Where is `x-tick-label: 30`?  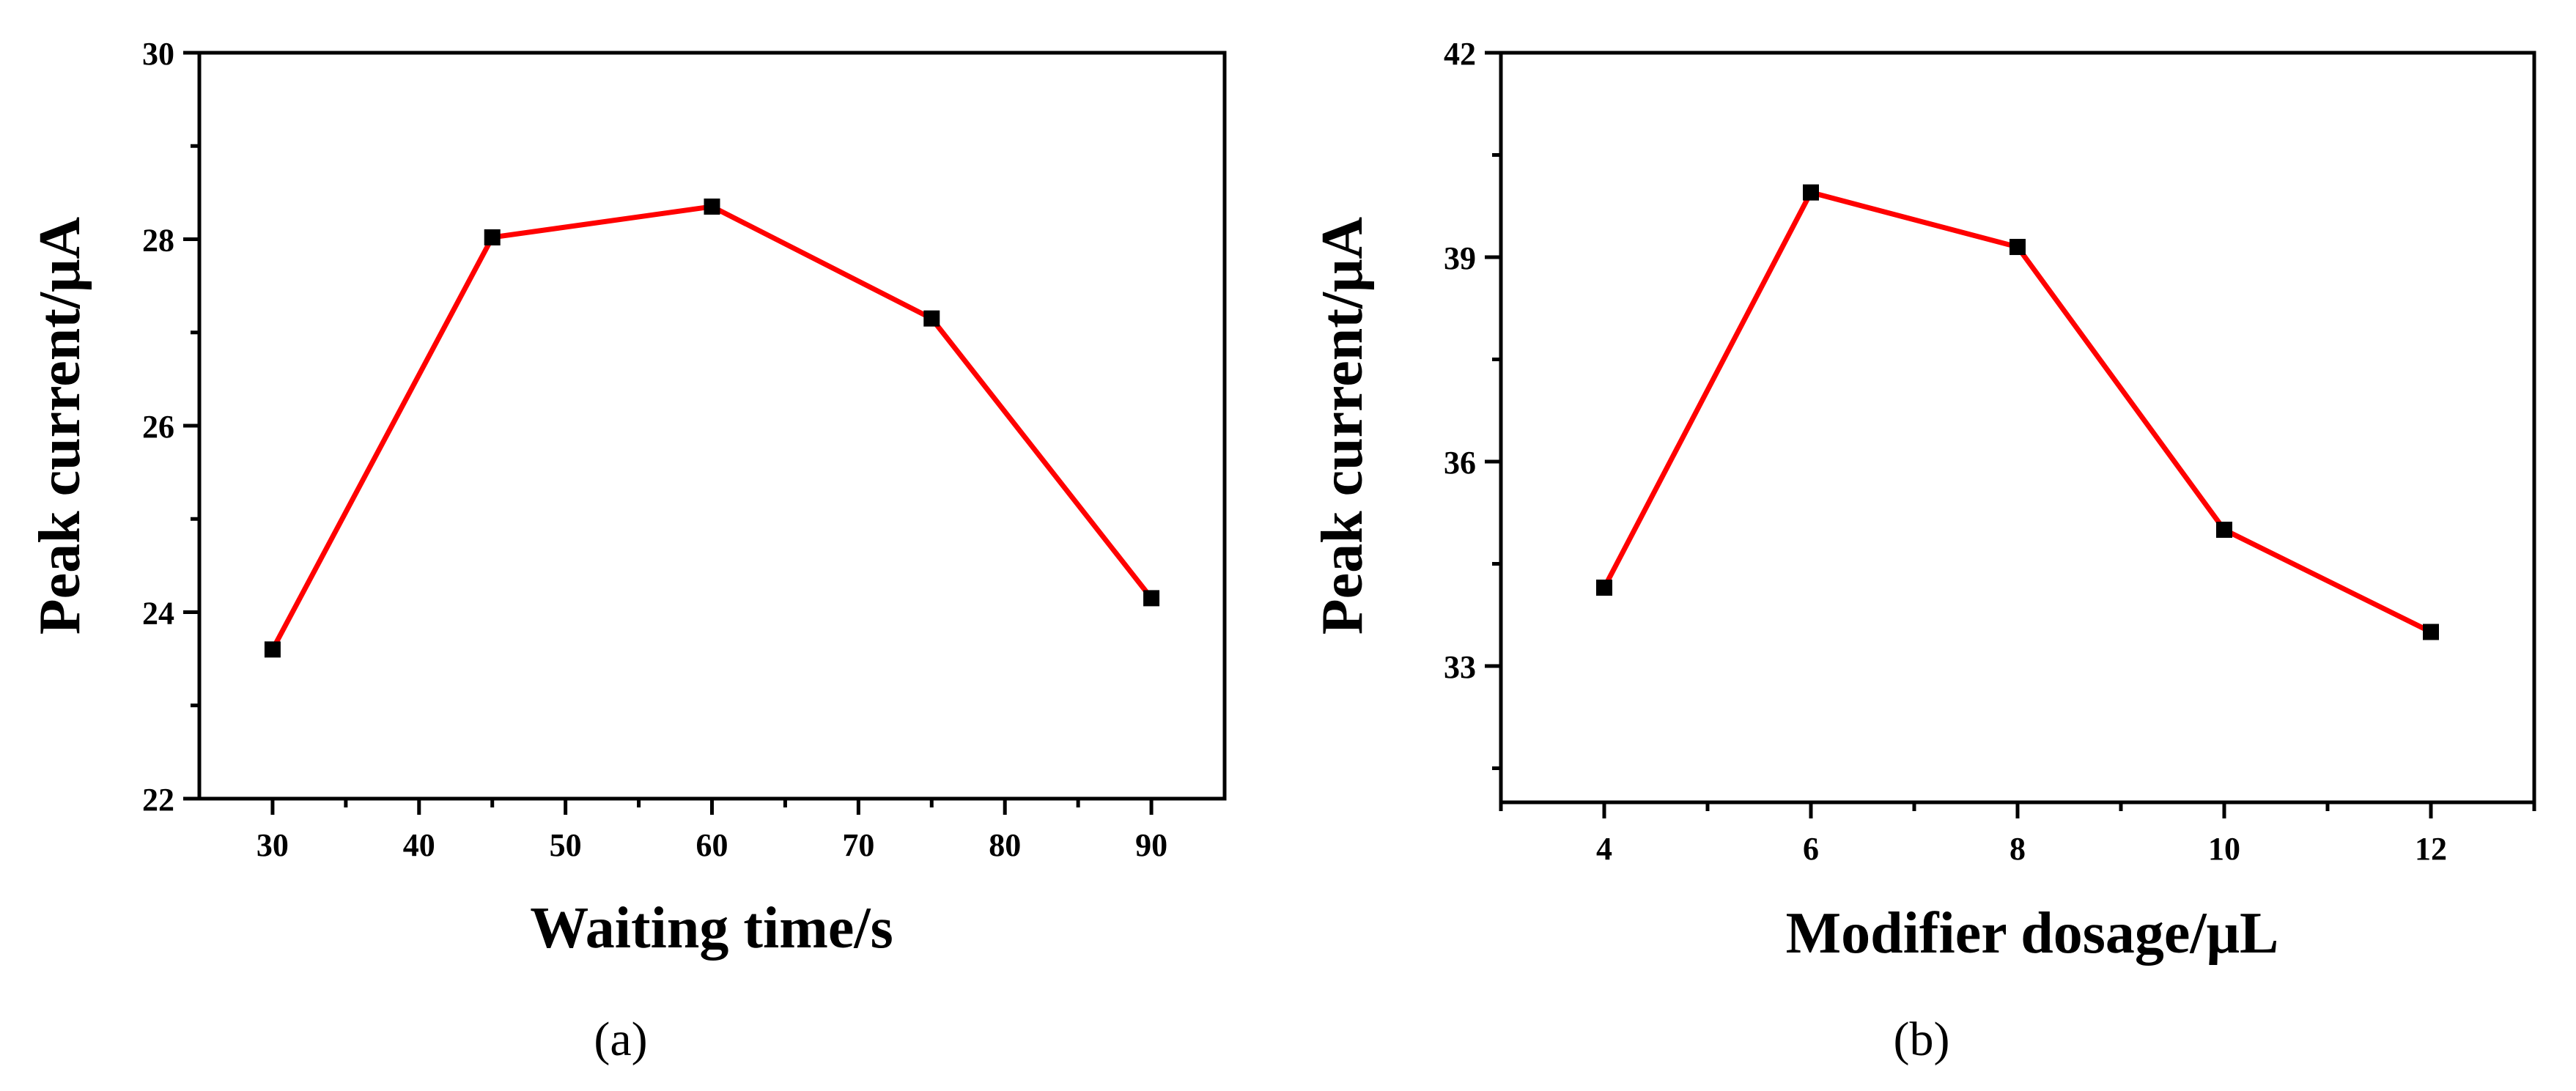 x-tick-label: 30 is located at coordinates (273, 845).